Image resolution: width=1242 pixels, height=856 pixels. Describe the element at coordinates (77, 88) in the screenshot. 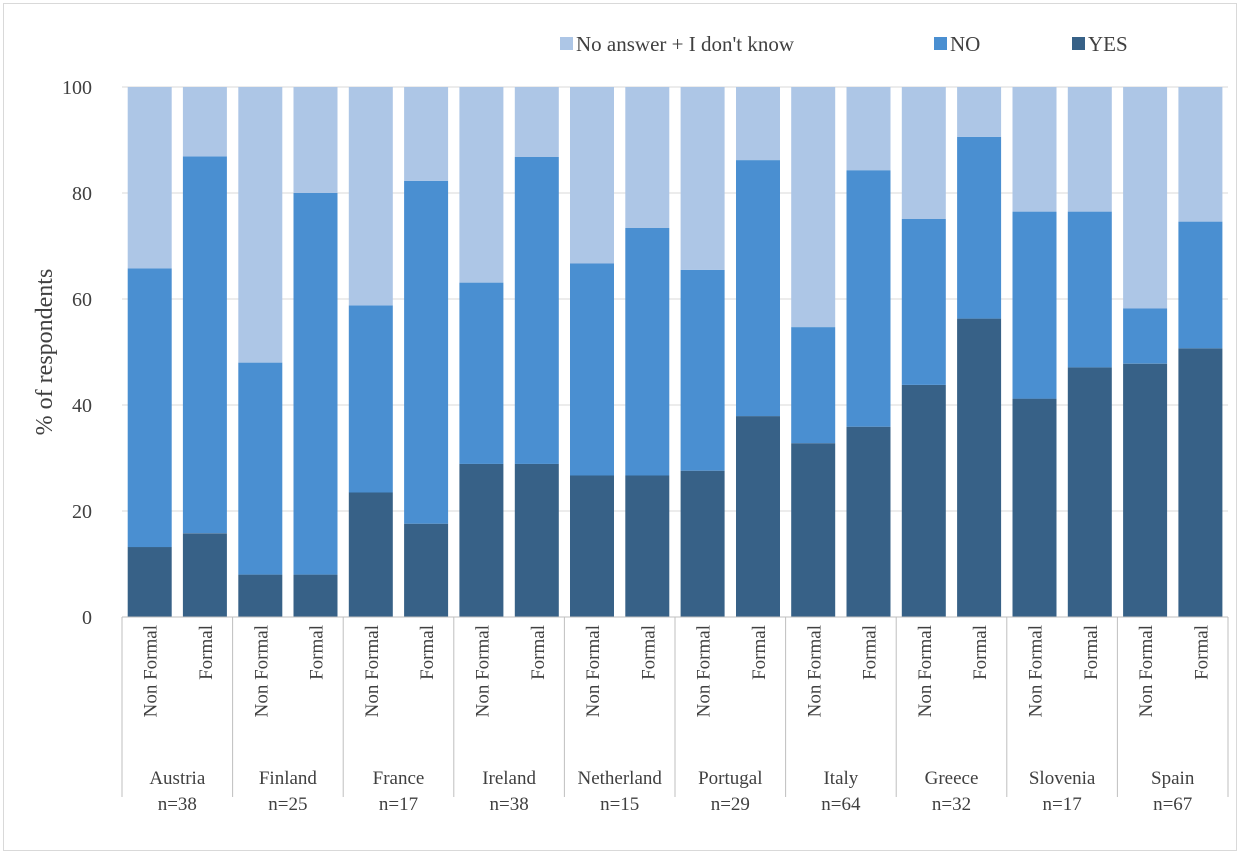

I see `y-tick-label: 100` at that location.